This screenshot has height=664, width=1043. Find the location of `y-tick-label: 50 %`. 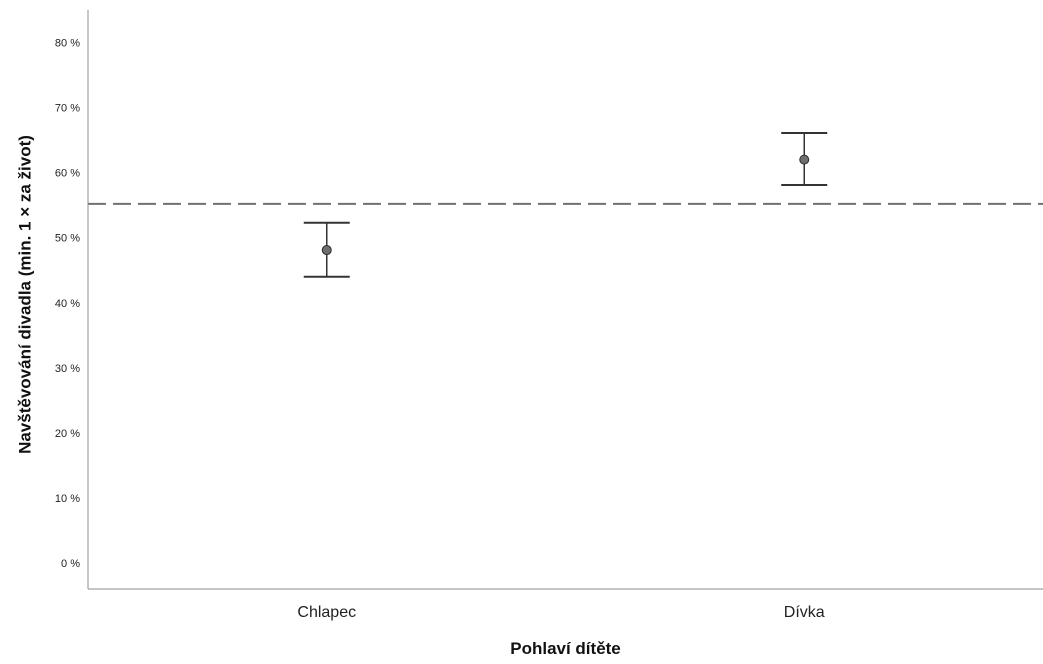

y-tick-label: 50 % is located at coordinates (67, 239).